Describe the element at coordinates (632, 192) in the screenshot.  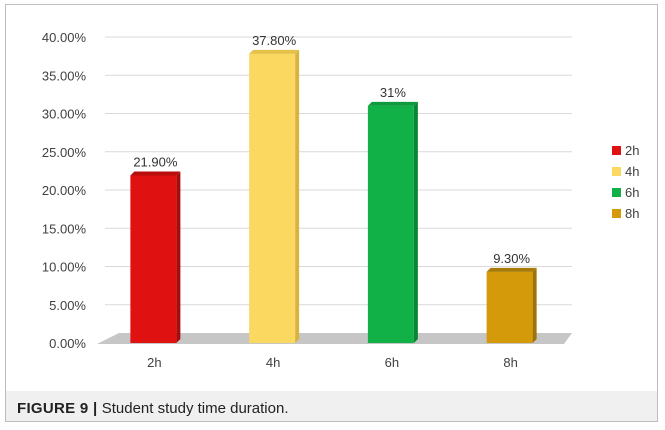
I see `legend-label-6h: 6h` at that location.